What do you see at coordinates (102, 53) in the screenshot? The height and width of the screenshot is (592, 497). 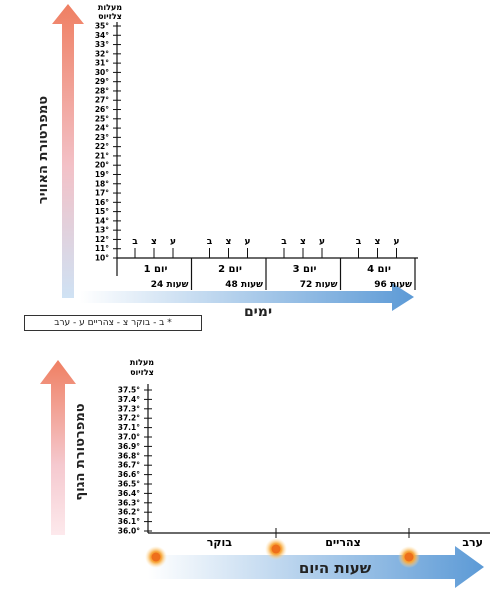 I see `air-temp-y-tick-label: 32°` at bounding box center [102, 53].